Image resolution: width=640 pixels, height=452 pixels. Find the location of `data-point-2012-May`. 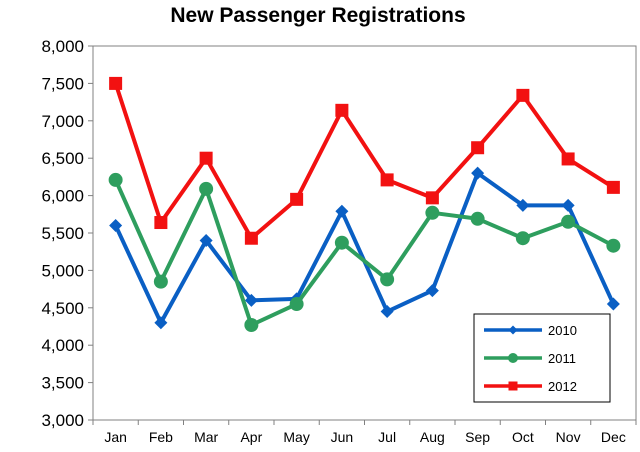

data-point-2012-May is located at coordinates (297, 199).